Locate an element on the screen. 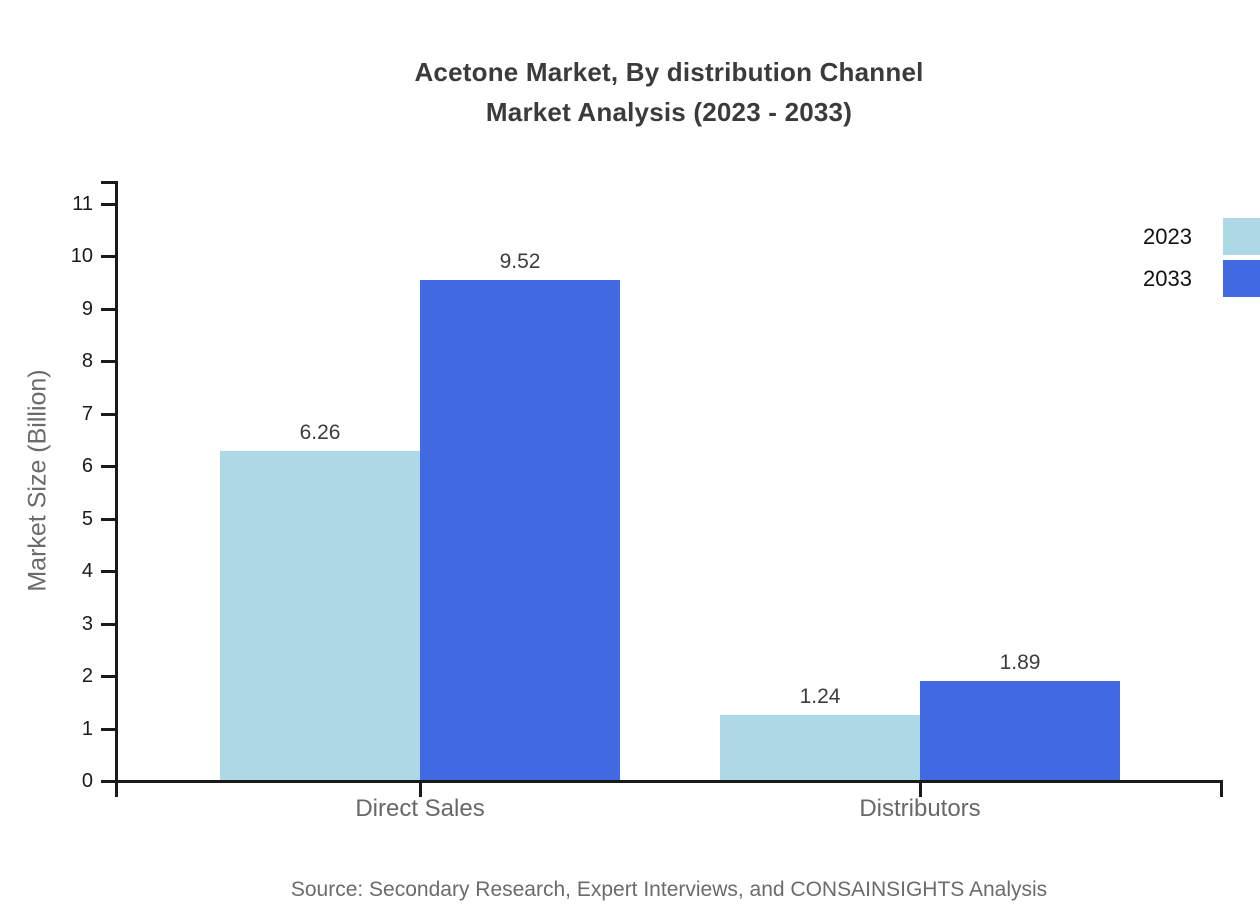 The height and width of the screenshot is (920, 1260). y-tick-label: 2 is located at coordinates (87, 676).